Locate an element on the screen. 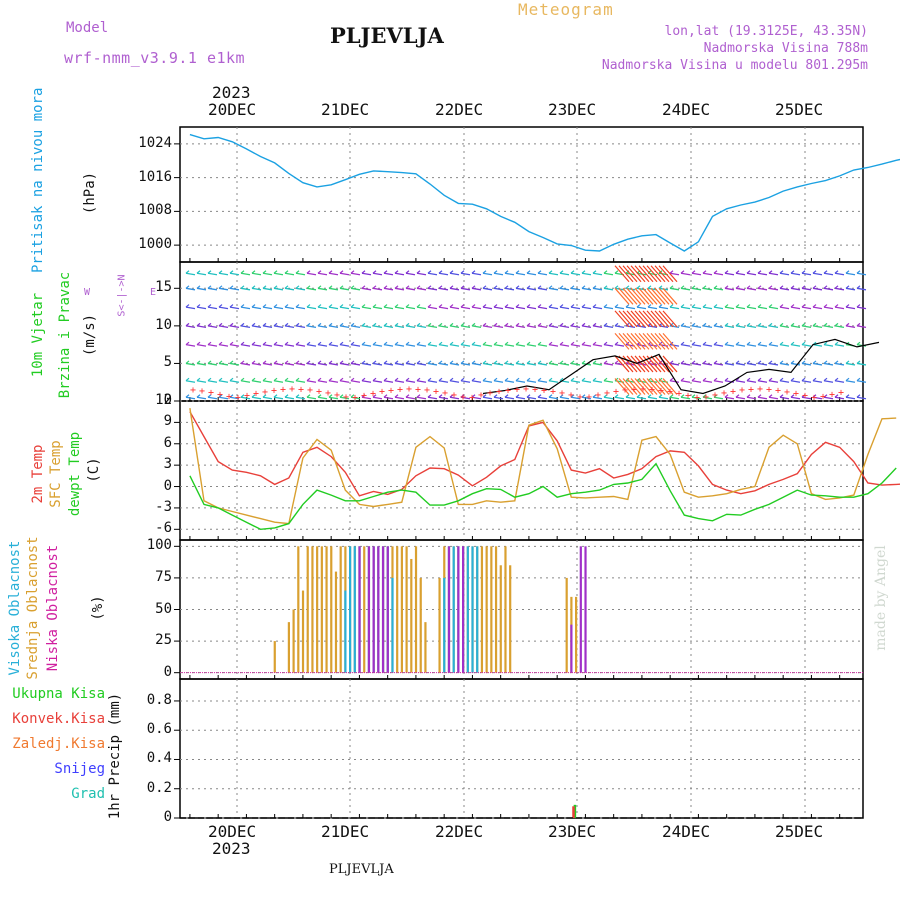  top-day-label: 24DEC is located at coordinates (686, 109).